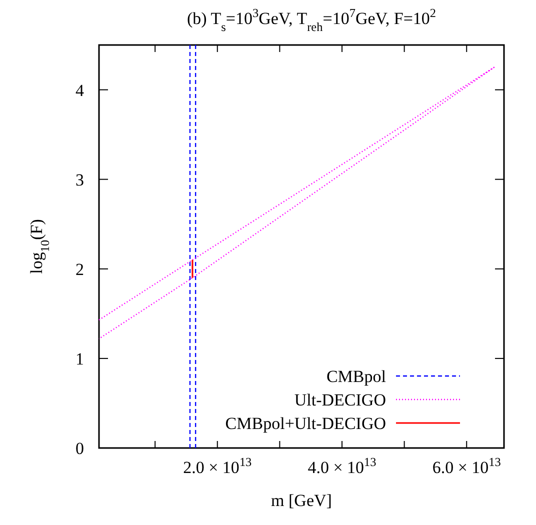 This screenshot has width=536, height=525. I want to click on y-tick-label: 3, so click(80, 180).